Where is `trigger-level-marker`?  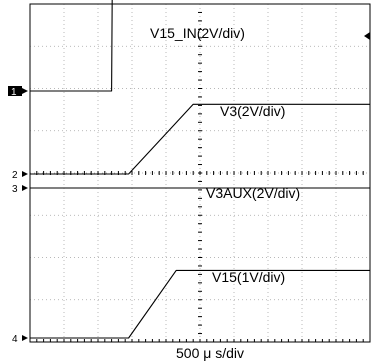
trigger-level-marker is located at coordinates (367, 36).